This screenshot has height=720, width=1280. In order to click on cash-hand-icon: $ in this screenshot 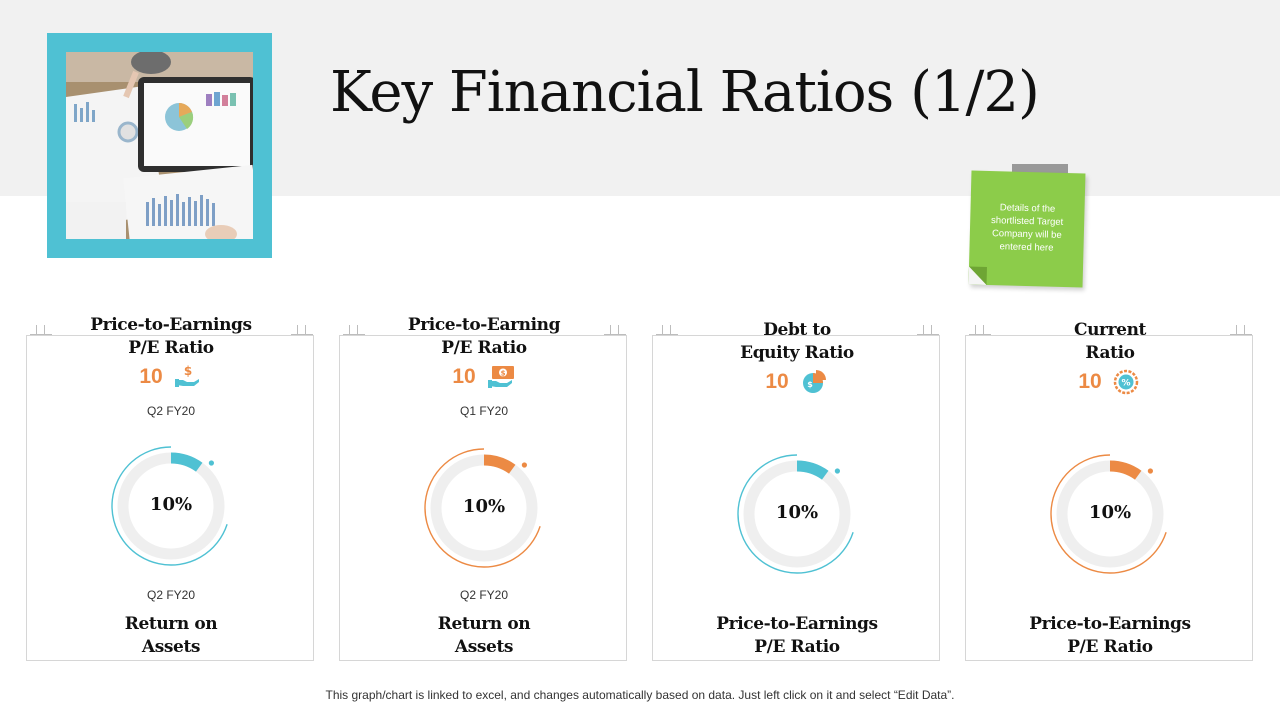, I will do `click(501, 377)`.